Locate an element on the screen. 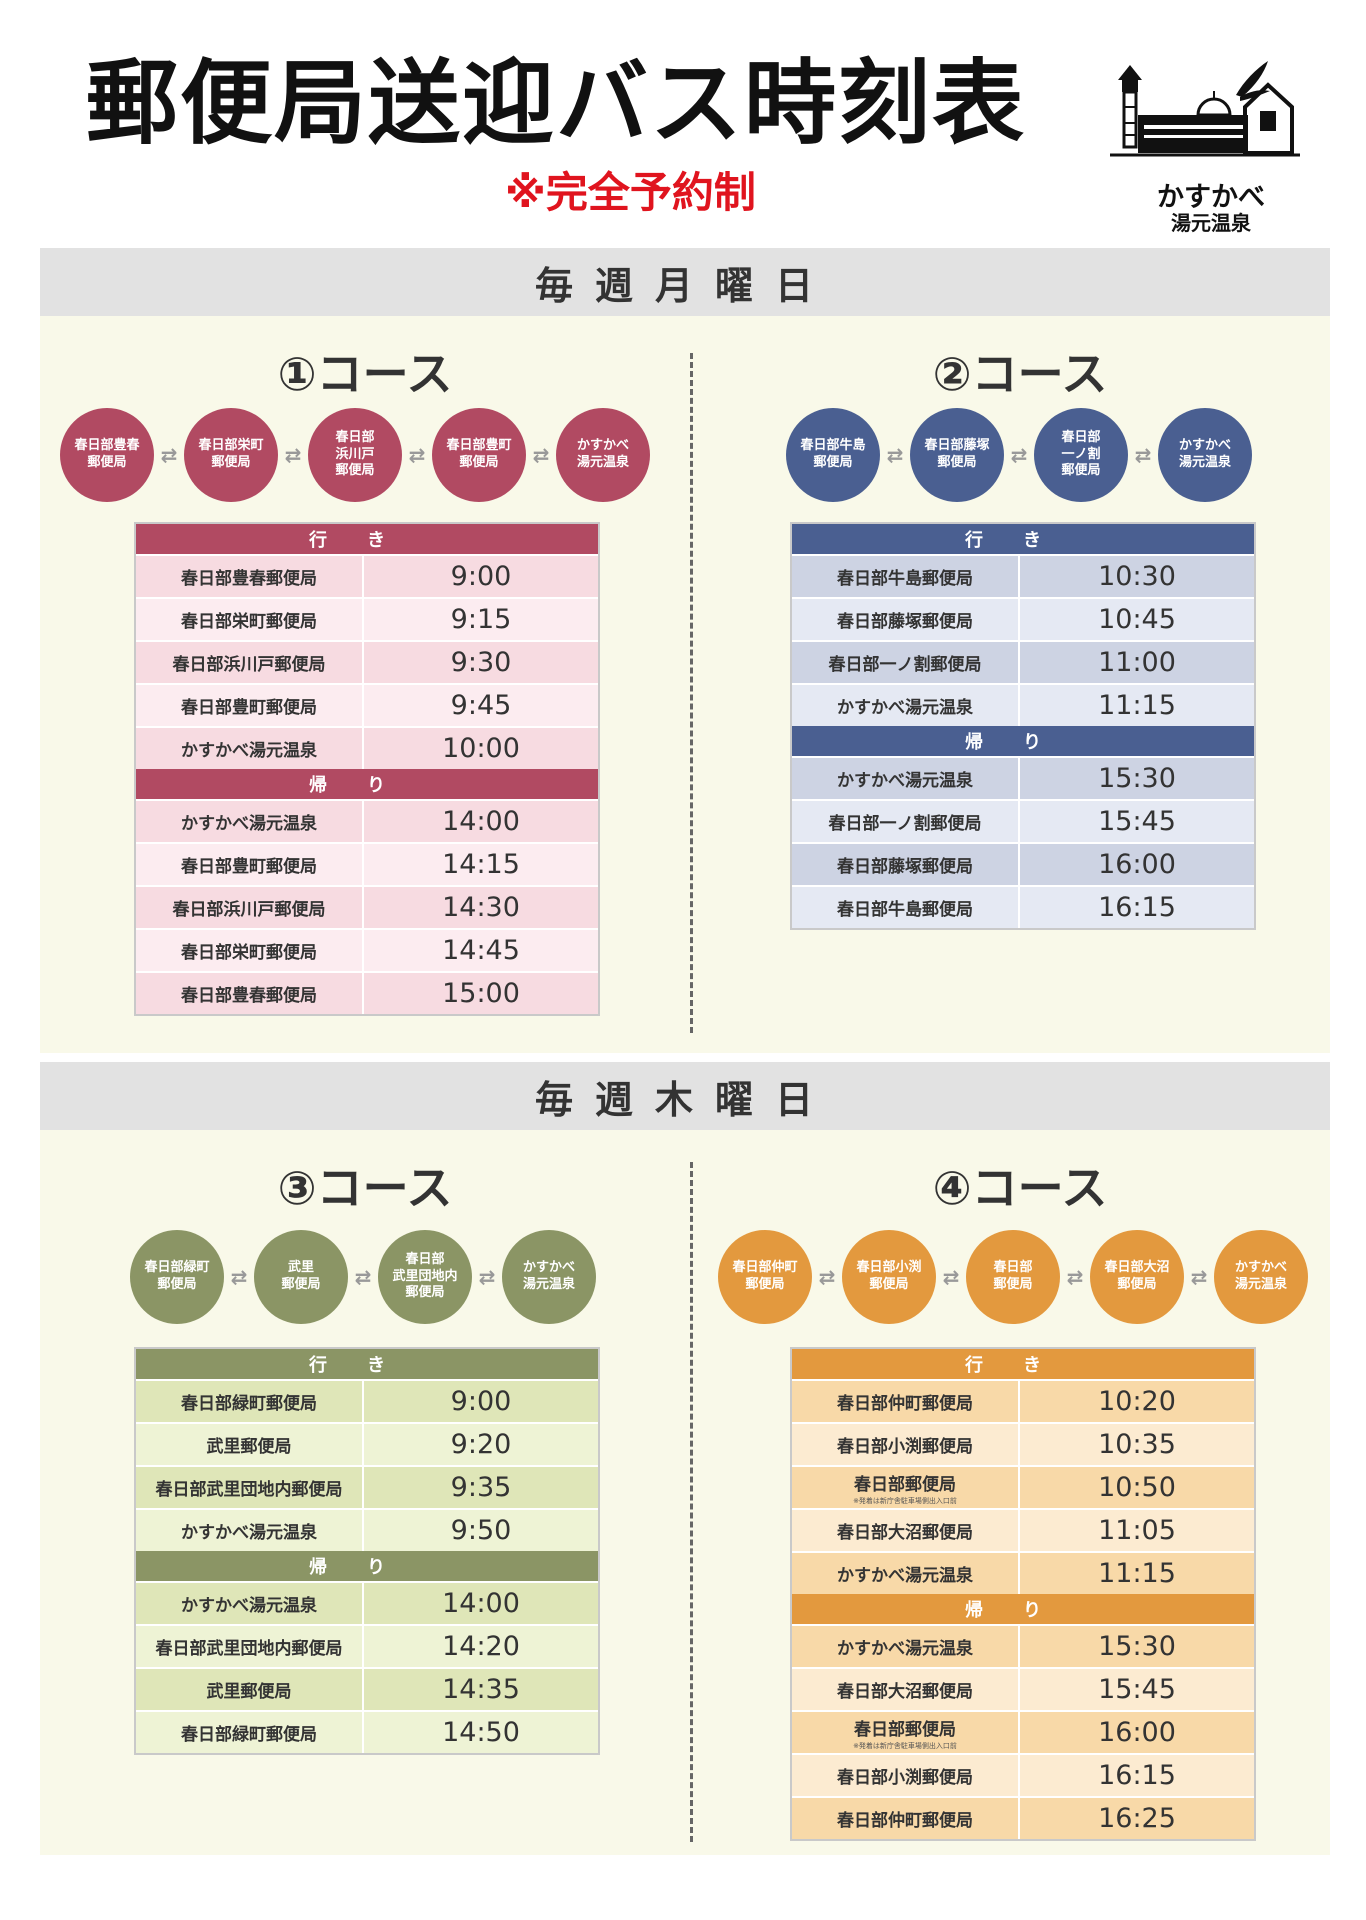 This screenshot has width=1366, height=1920. outbound-row: 春日部牛島郵便局 10:30 is located at coordinates (1023, 575).